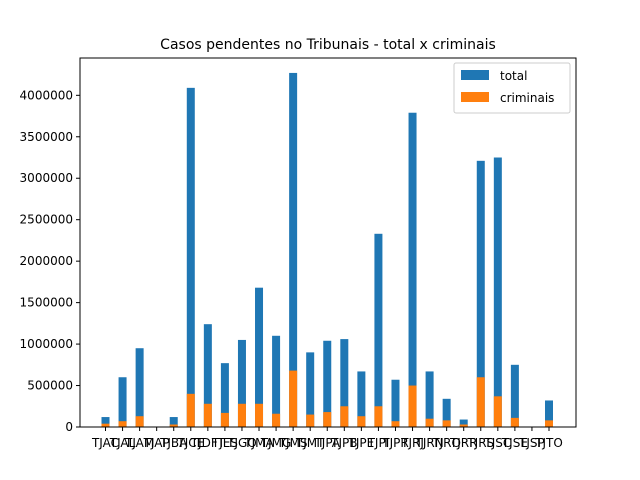  Describe the element at coordinates (241, 443) in the screenshot. I see `x-tick-label-TJGO: TJGO` at that location.